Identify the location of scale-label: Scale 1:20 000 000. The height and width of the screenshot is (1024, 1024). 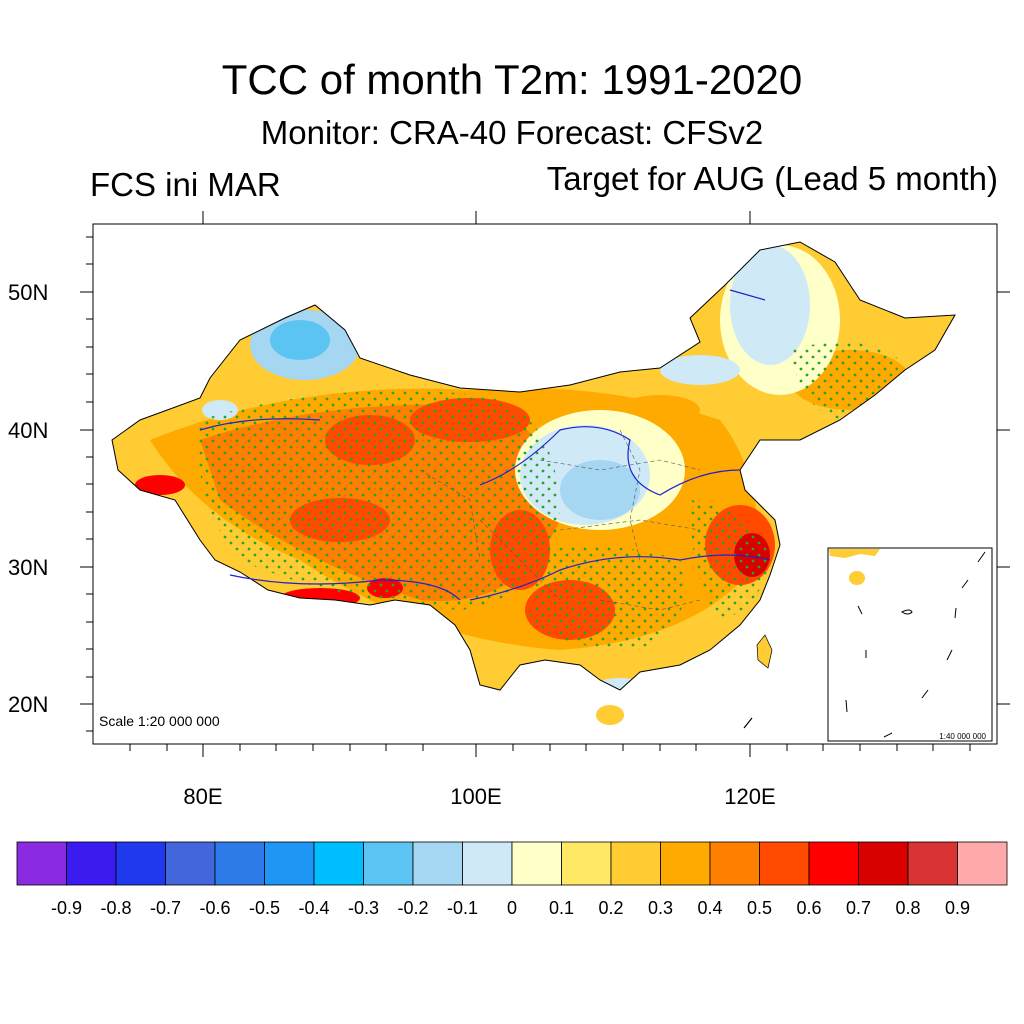
(159, 721).